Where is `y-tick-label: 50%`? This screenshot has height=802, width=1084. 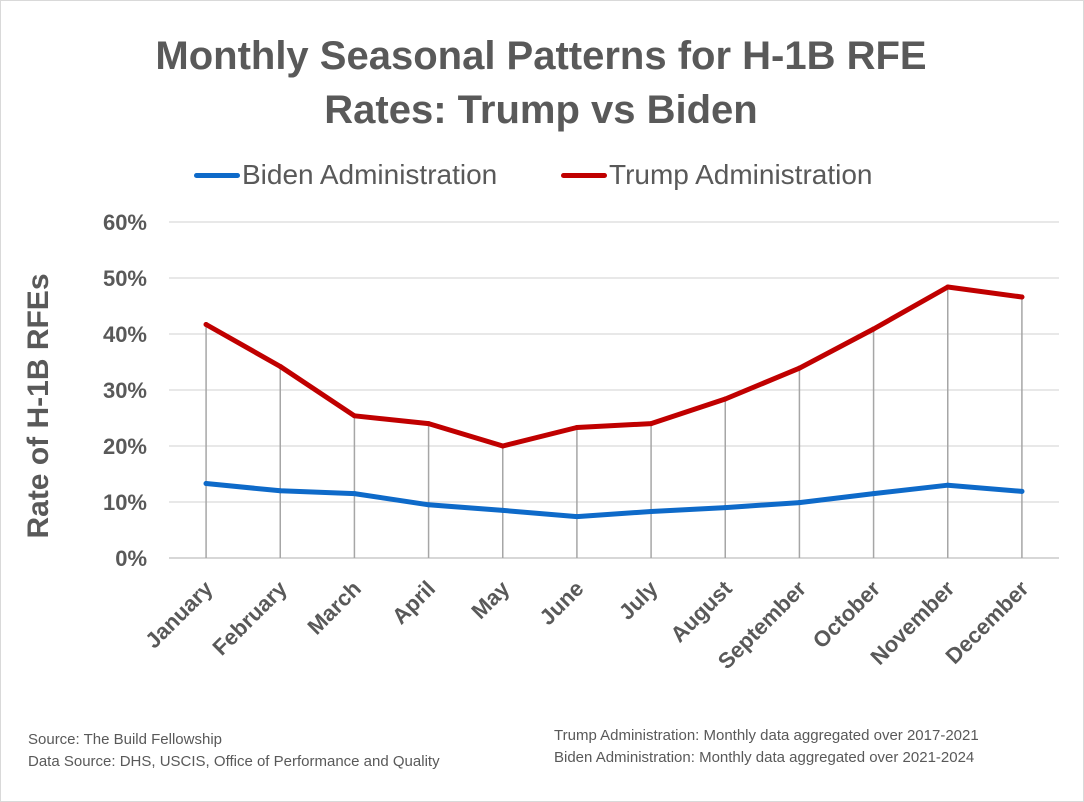 y-tick-label: 50% is located at coordinates (125, 278).